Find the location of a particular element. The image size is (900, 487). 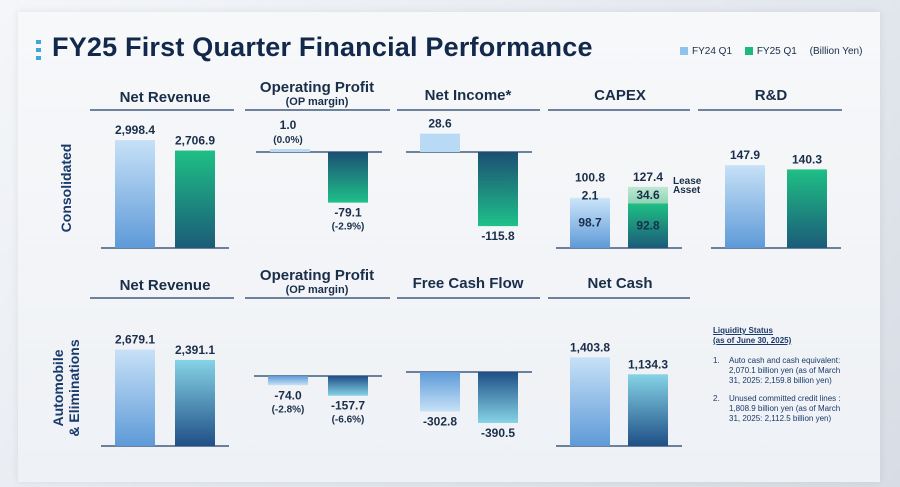

bar-base-label: 92.8 is located at coordinates (648, 225).